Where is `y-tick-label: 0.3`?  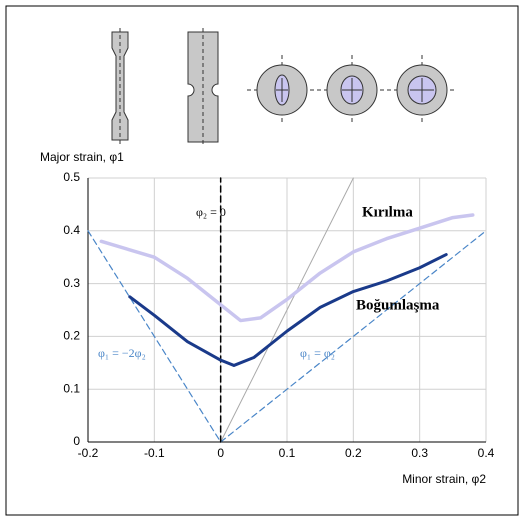
y-tick-label: 0.3 is located at coordinates (71, 283).